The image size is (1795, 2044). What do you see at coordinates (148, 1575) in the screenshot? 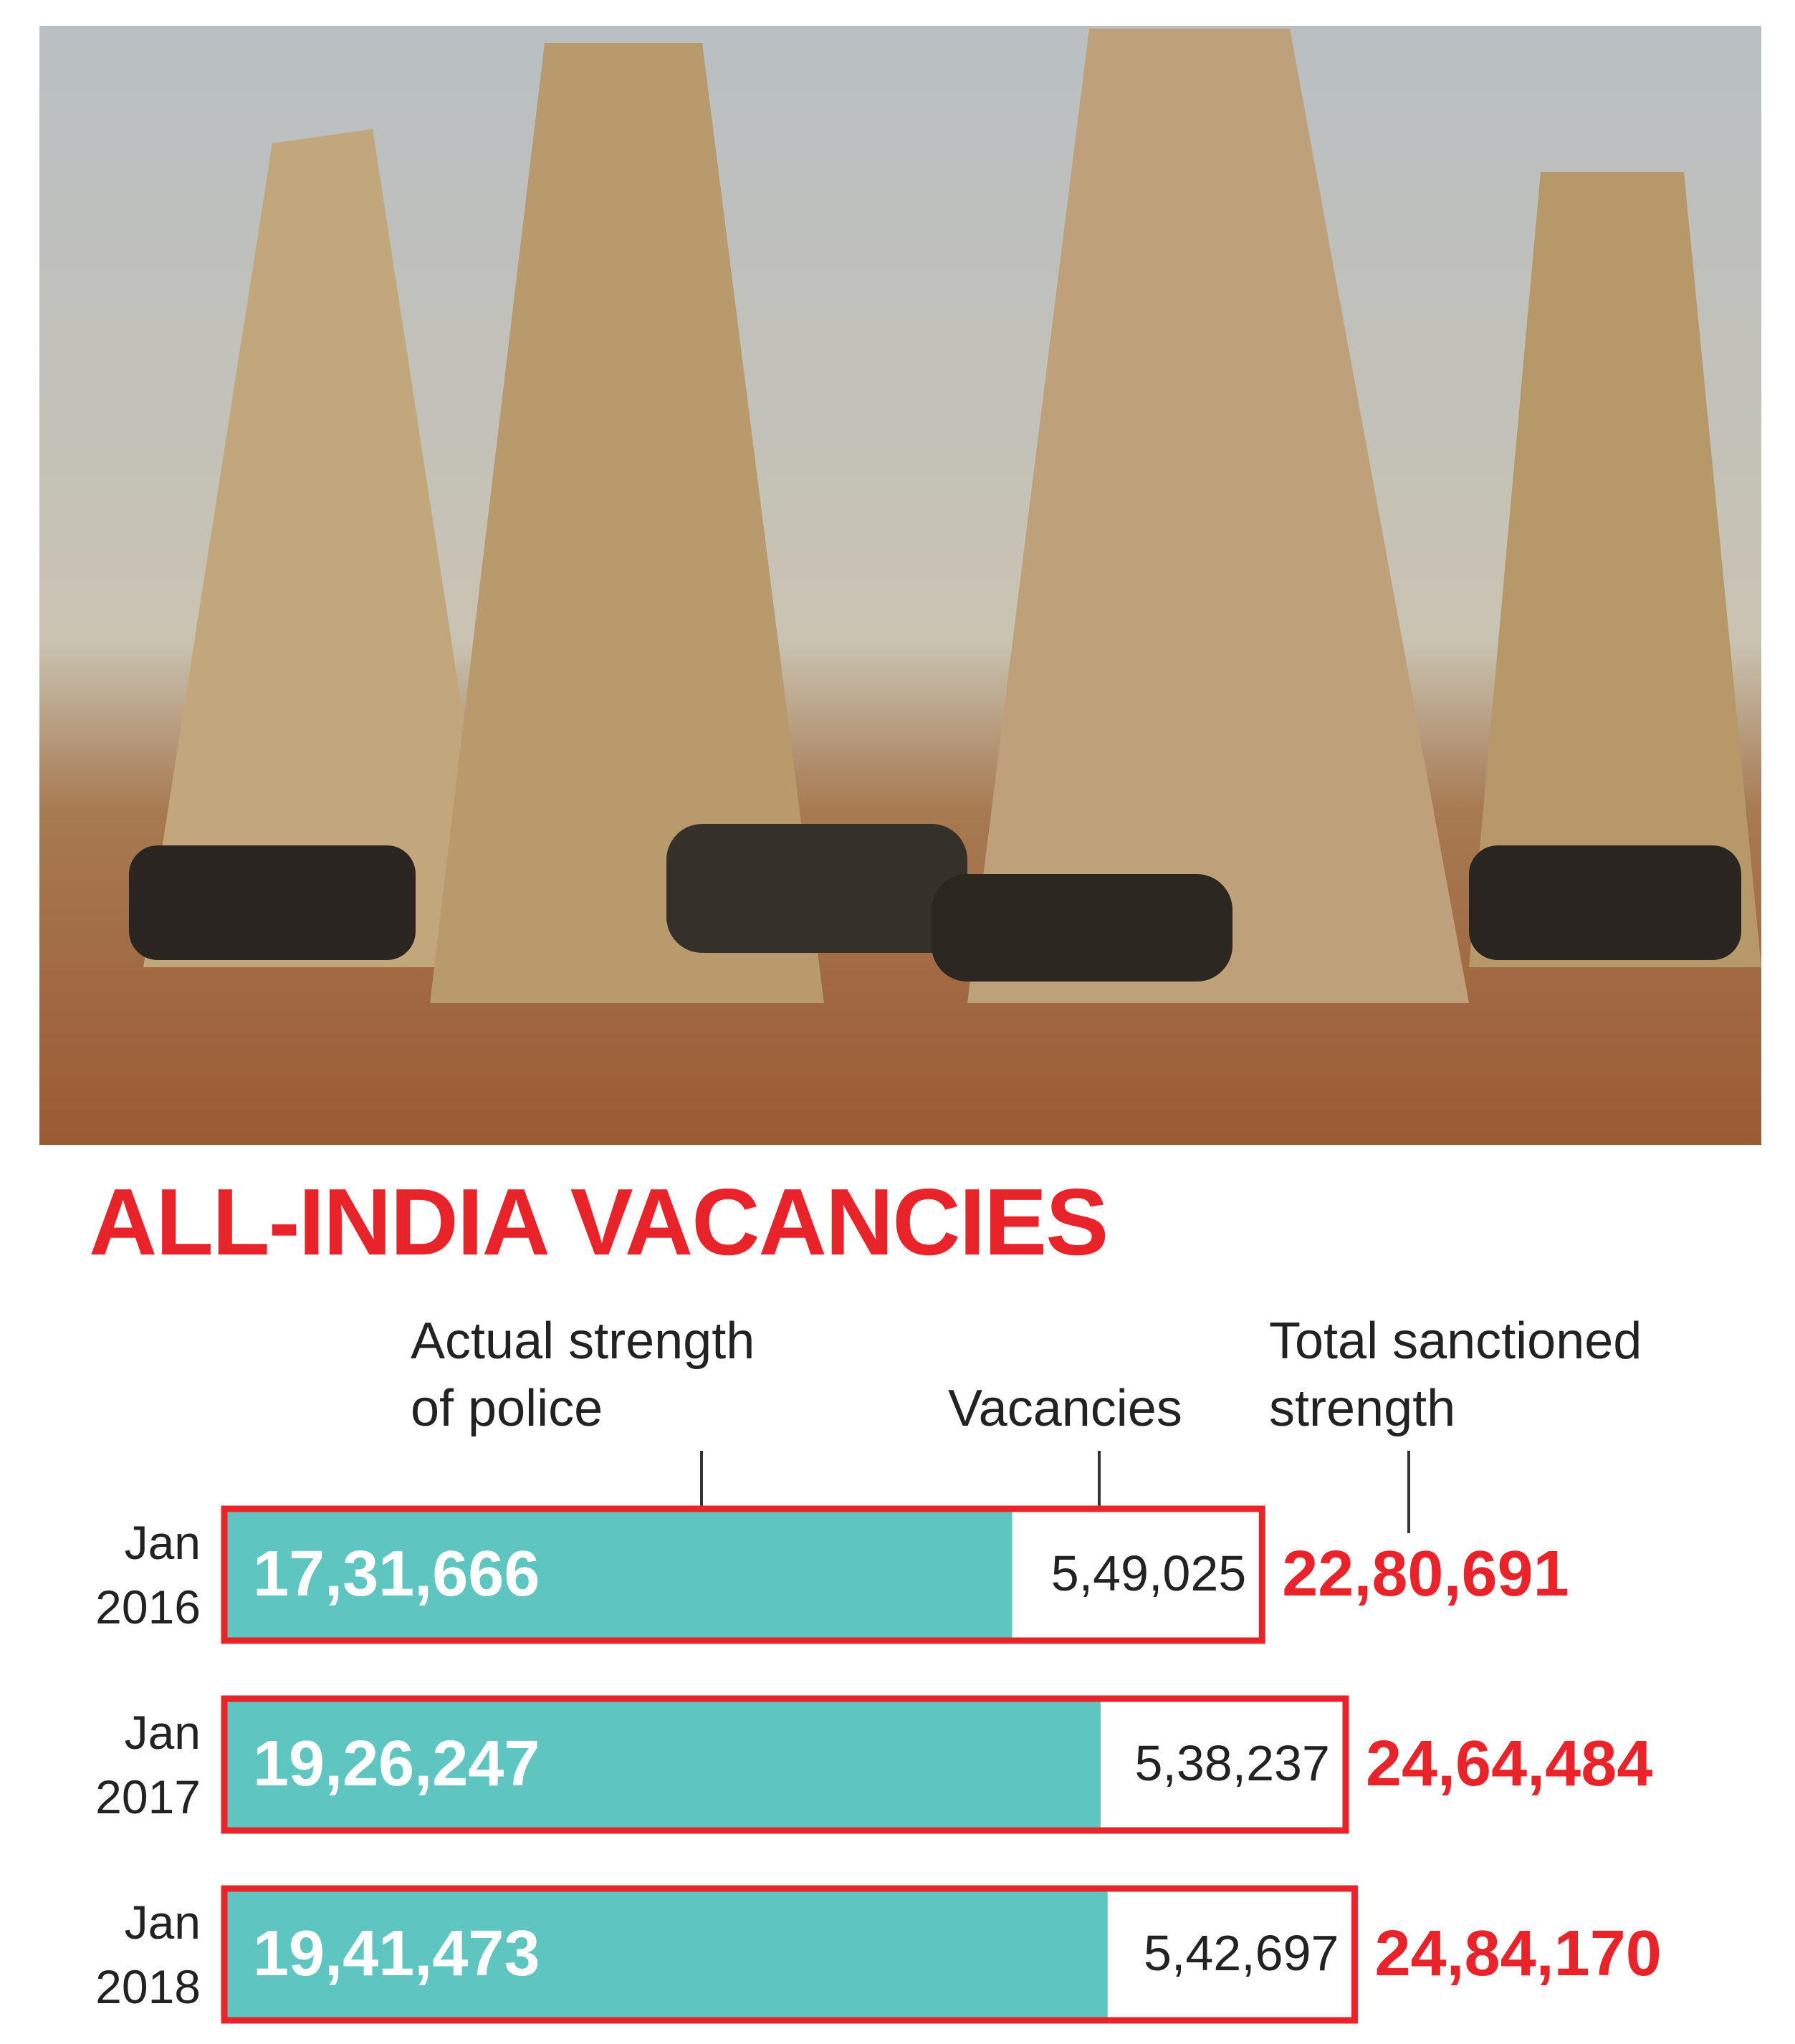
I see `category-label: Jan 2016` at bounding box center [148, 1575].